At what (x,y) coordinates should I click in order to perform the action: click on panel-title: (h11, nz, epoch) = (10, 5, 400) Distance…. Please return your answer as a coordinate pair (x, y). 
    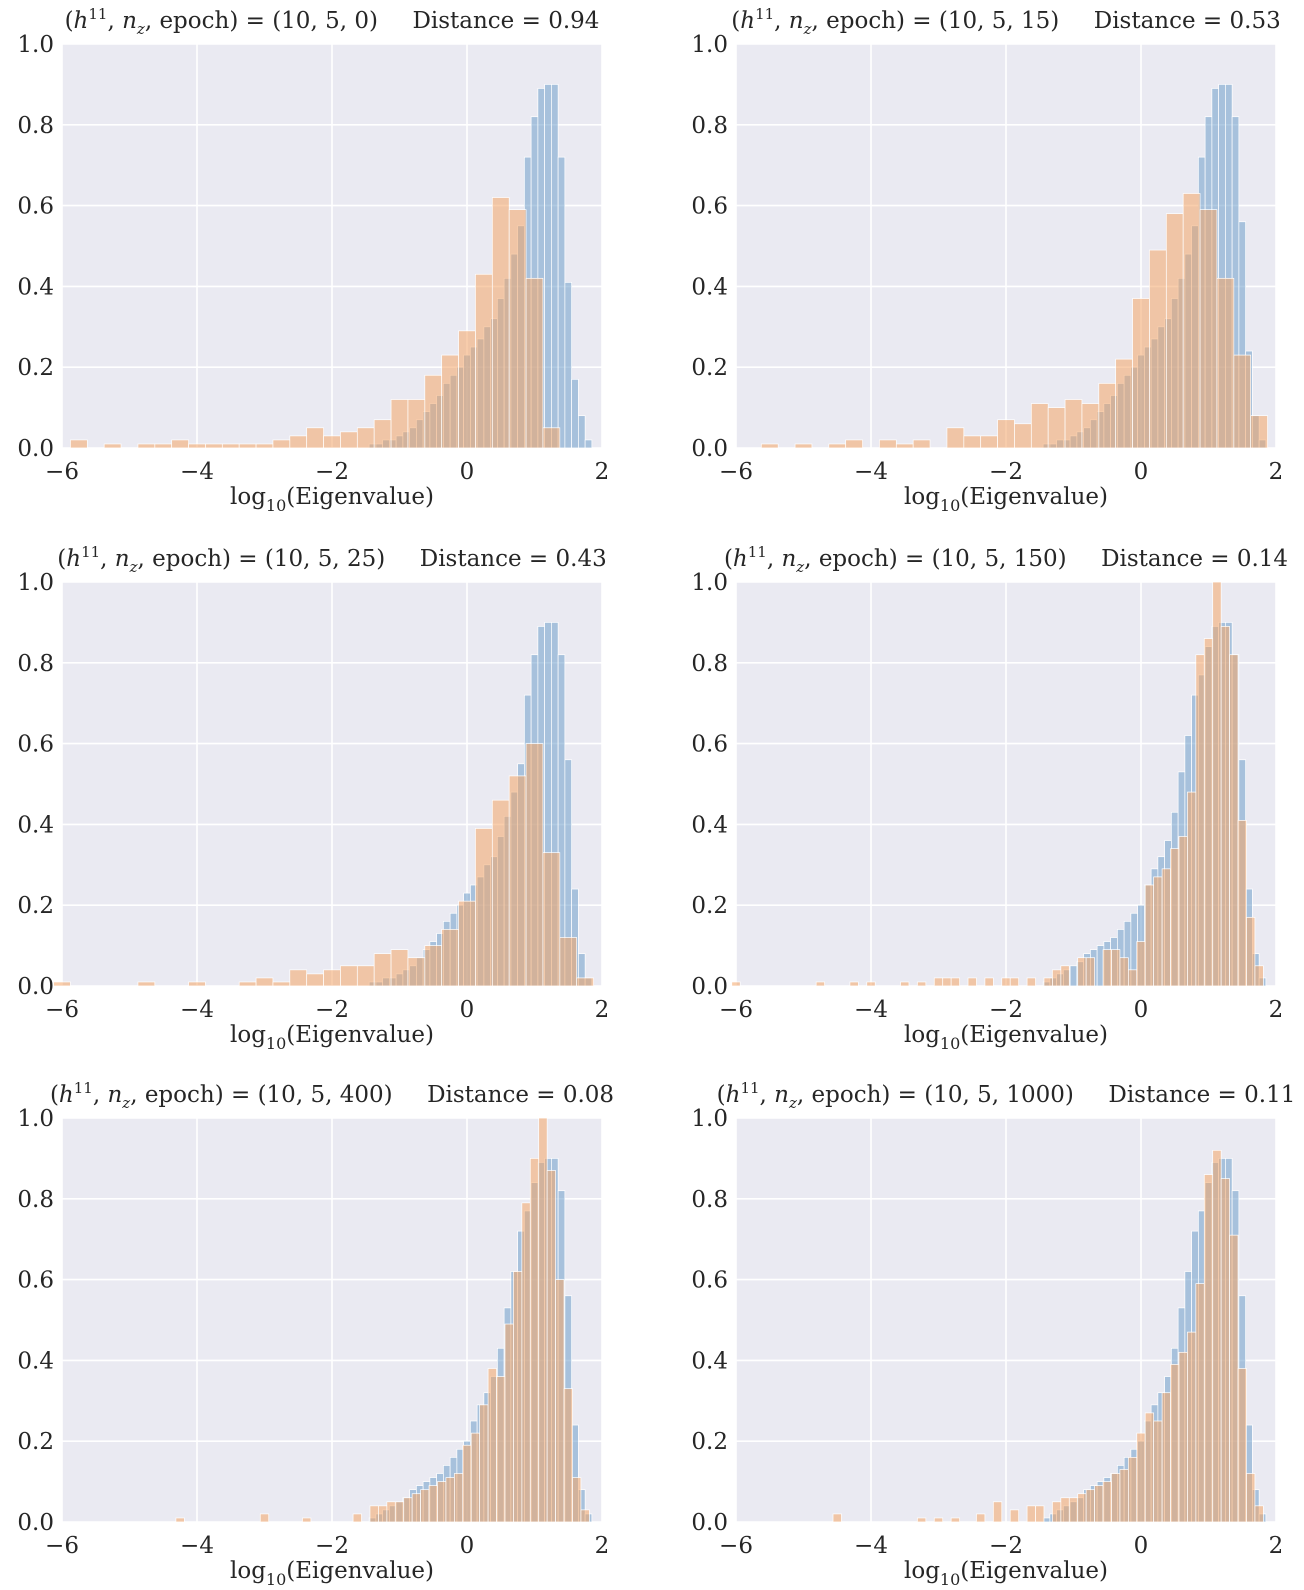
    Looking at the image, I should click on (332, 1095).